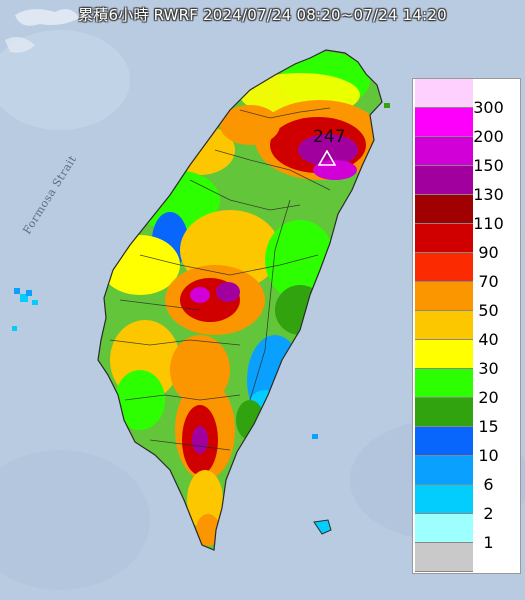 The width and height of the screenshot is (525, 600). What do you see at coordinates (488, 281) in the screenshot?
I see `legend-label: 70` at bounding box center [488, 281].